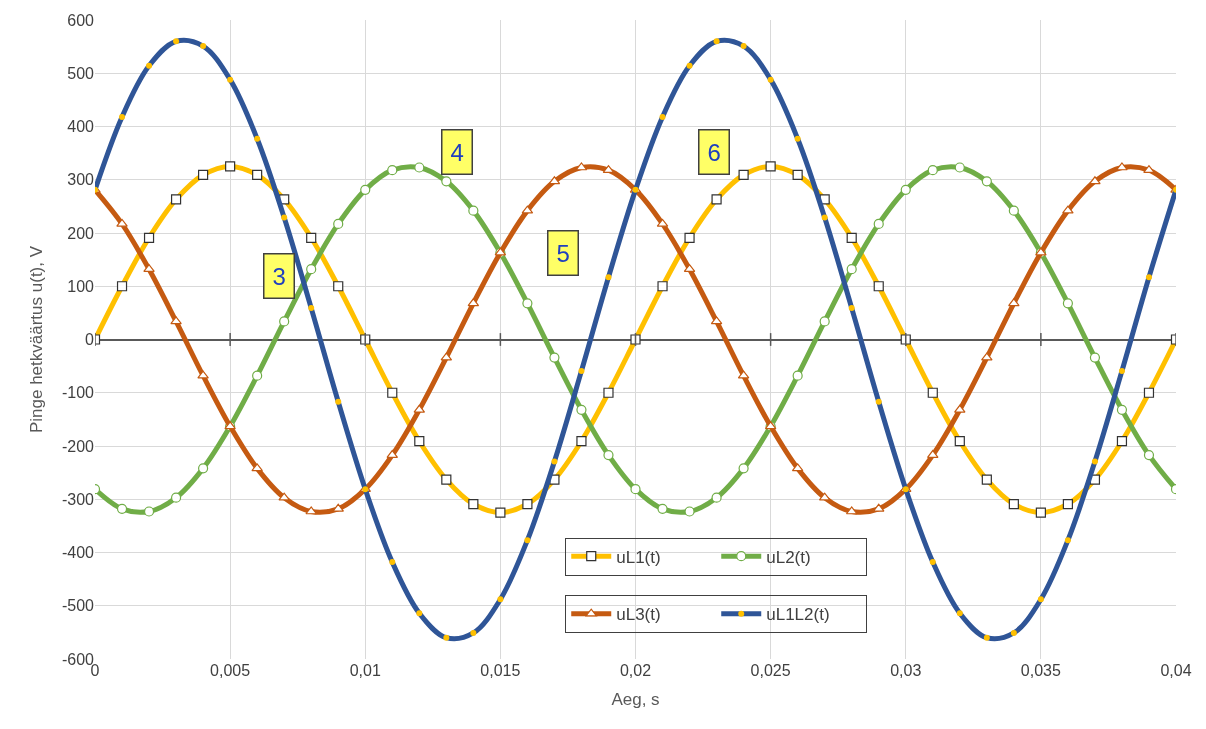 The image size is (1206, 729). What do you see at coordinates (78, 553) in the screenshot?
I see `y-tick-label: -400` at bounding box center [78, 553].